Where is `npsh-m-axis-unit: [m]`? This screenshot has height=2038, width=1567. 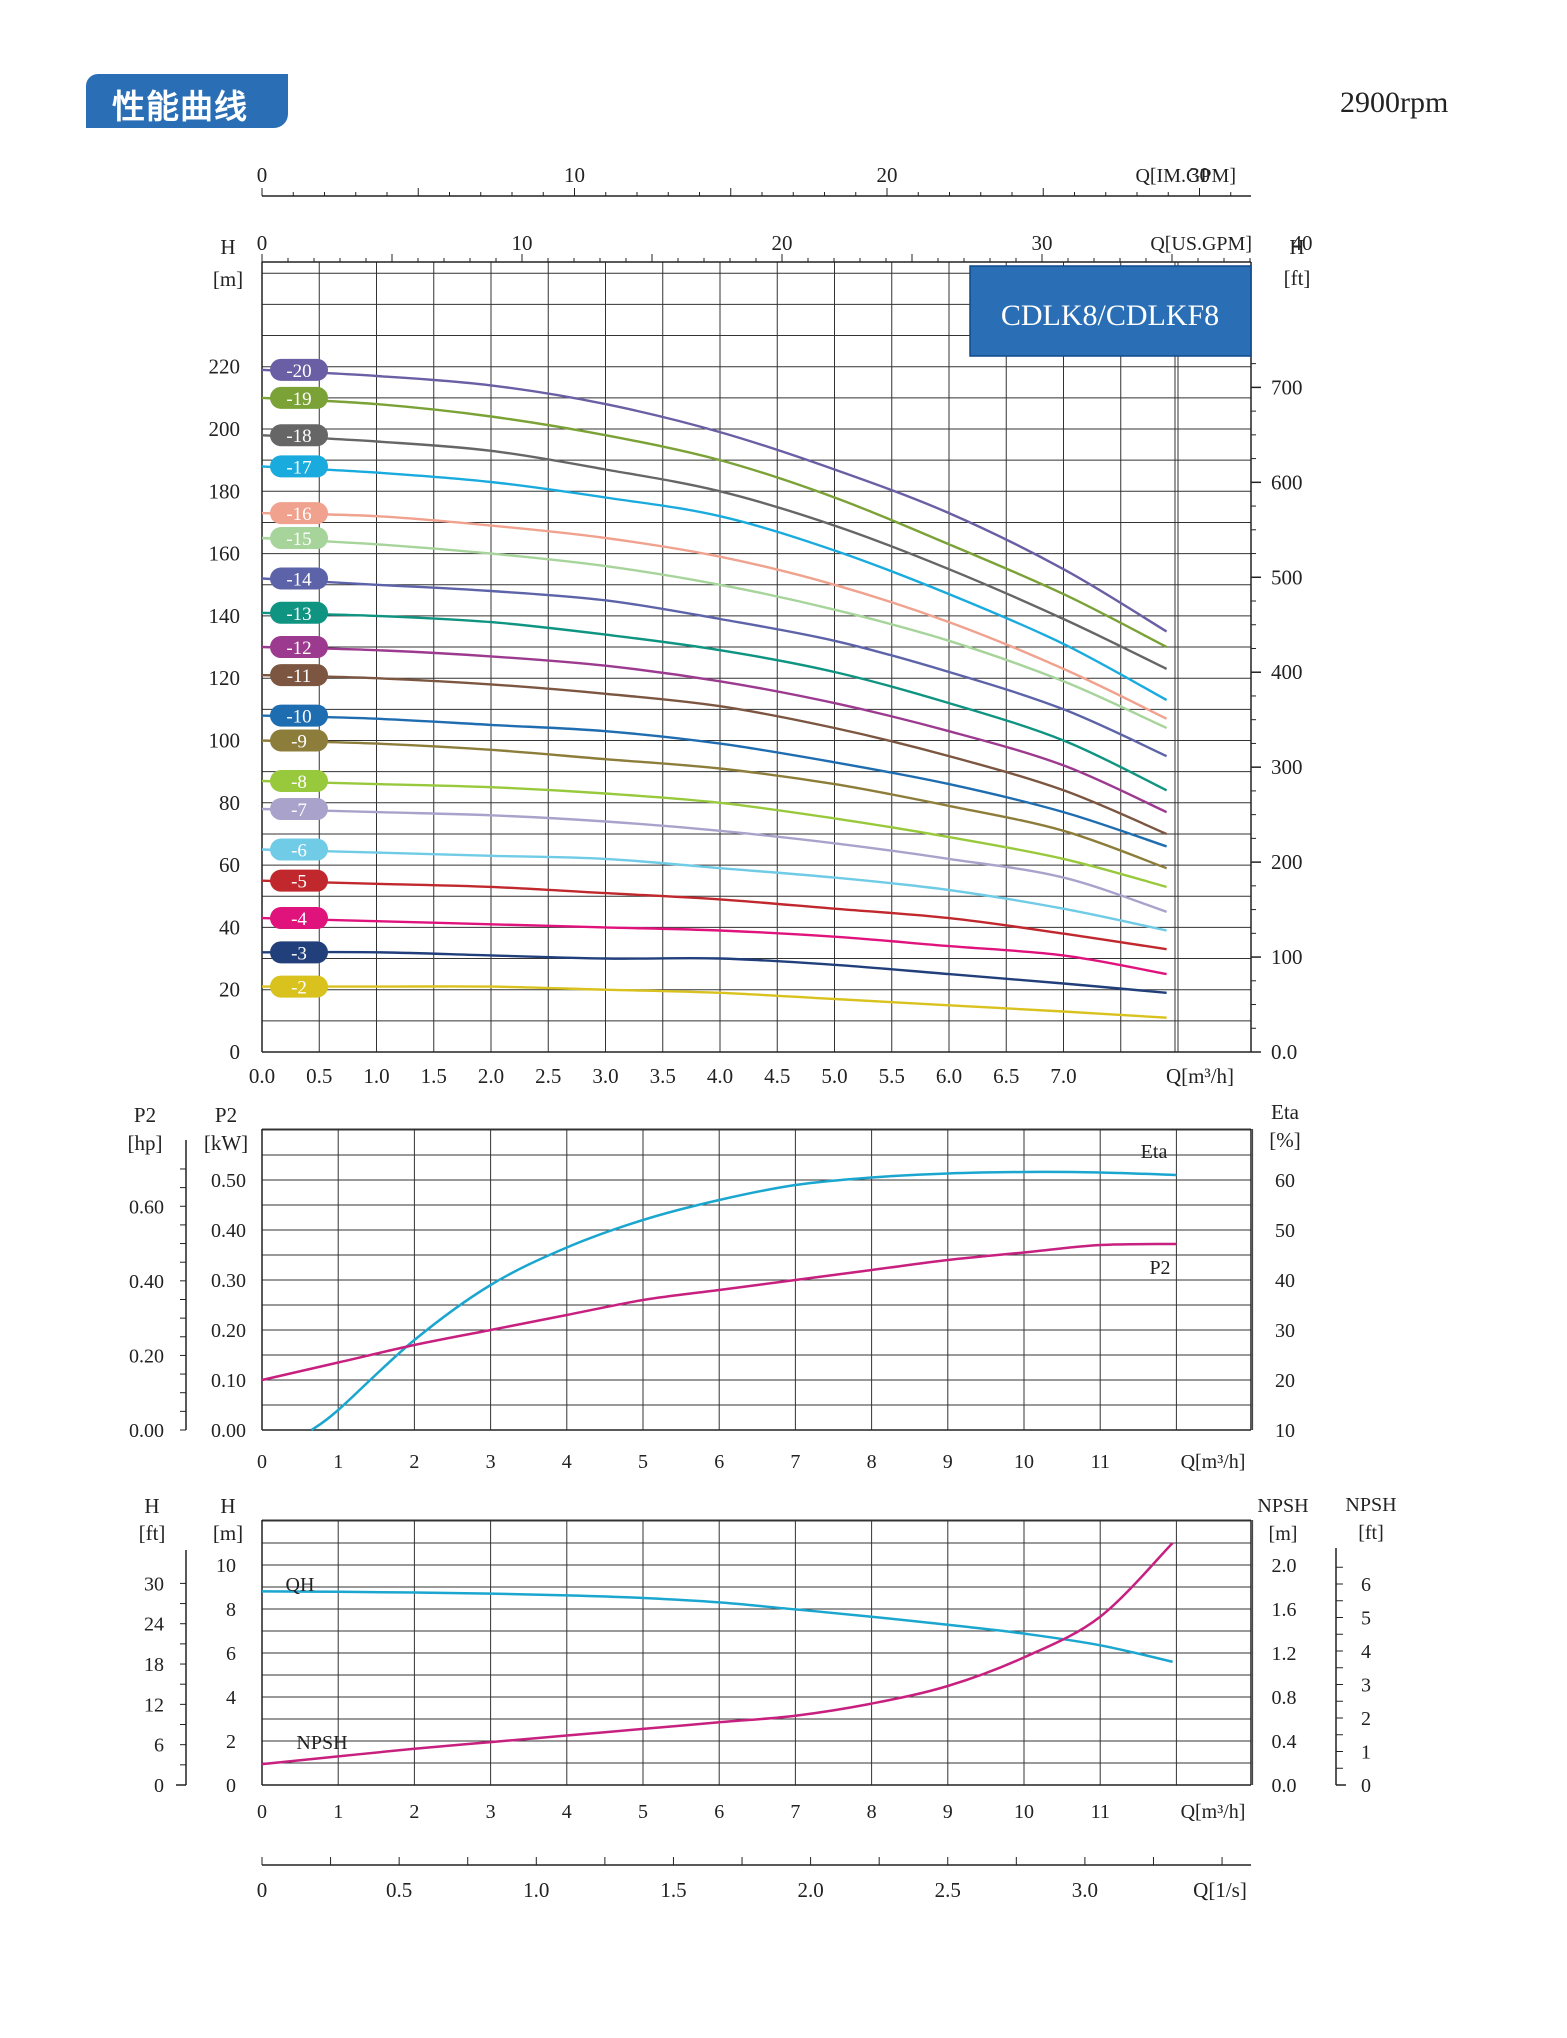
npsh-m-axis-unit: [m] is located at coordinates (1283, 1534).